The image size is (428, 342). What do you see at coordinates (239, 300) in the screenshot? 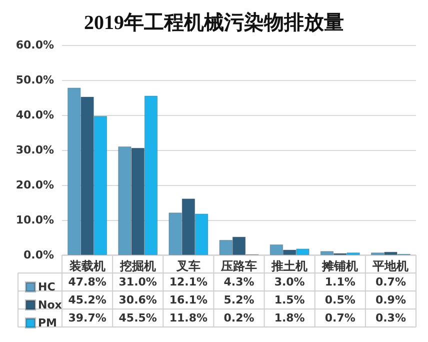
I see `data-label: 5.2%` at bounding box center [239, 300].